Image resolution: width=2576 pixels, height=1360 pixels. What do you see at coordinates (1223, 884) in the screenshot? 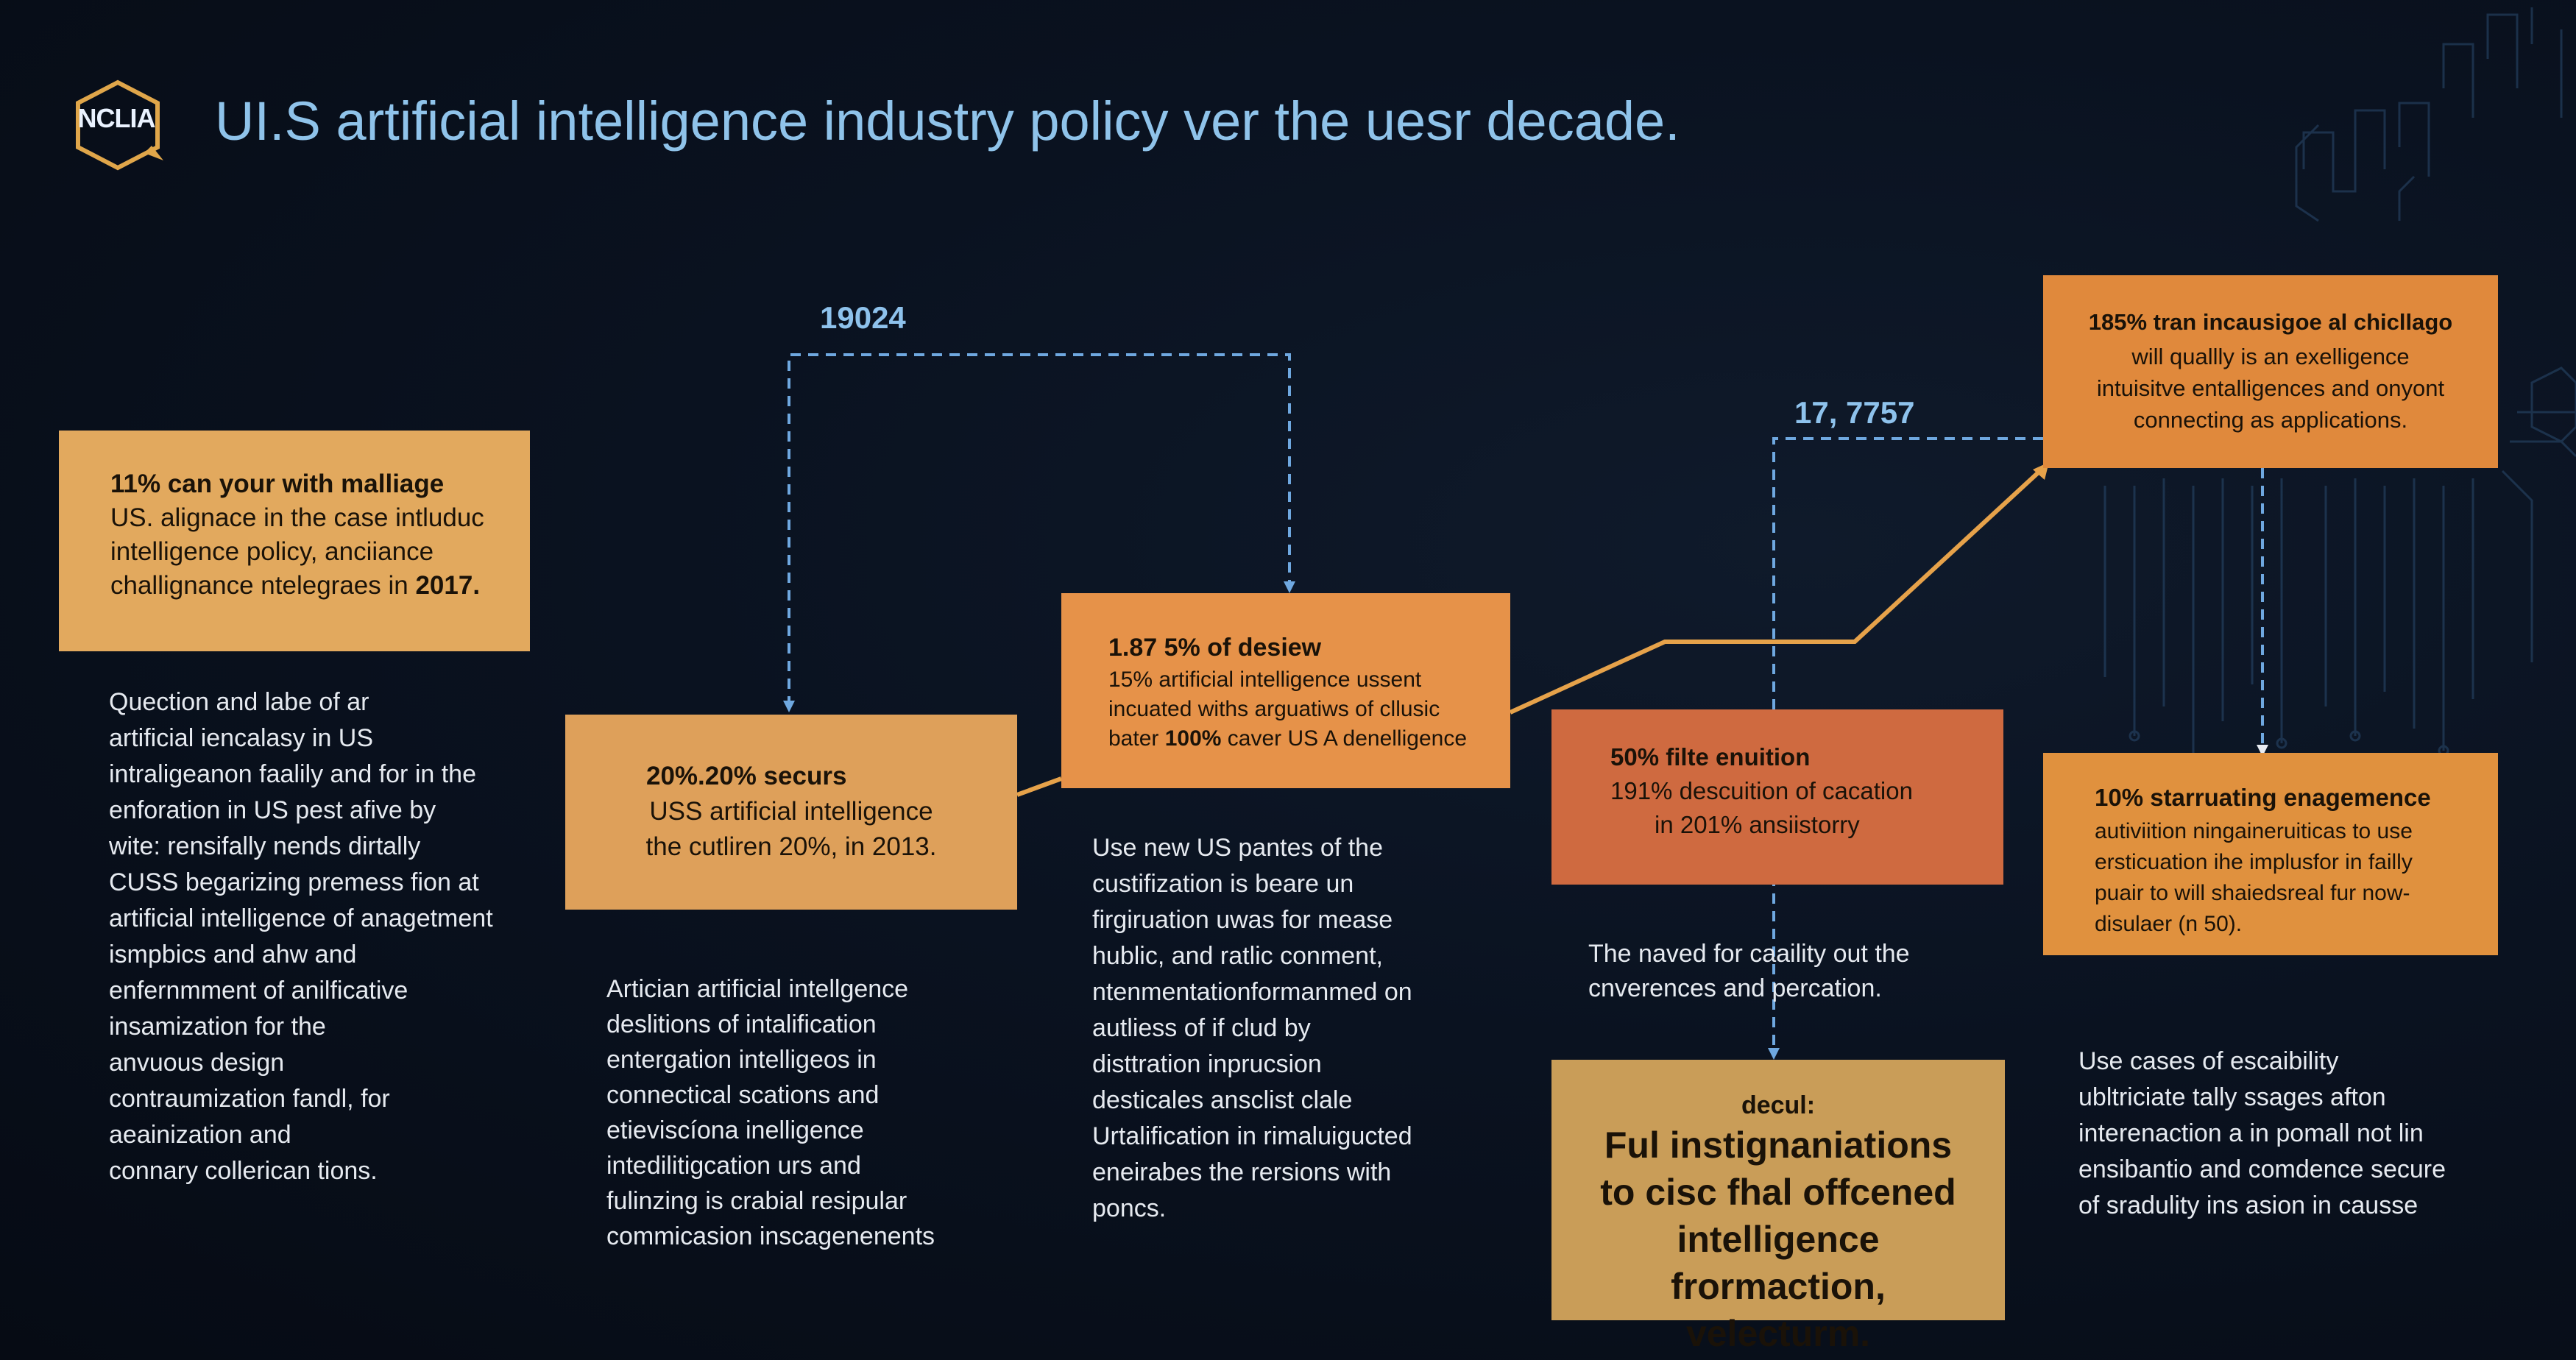
I see `text-line: custifization is beare un` at bounding box center [1223, 884].